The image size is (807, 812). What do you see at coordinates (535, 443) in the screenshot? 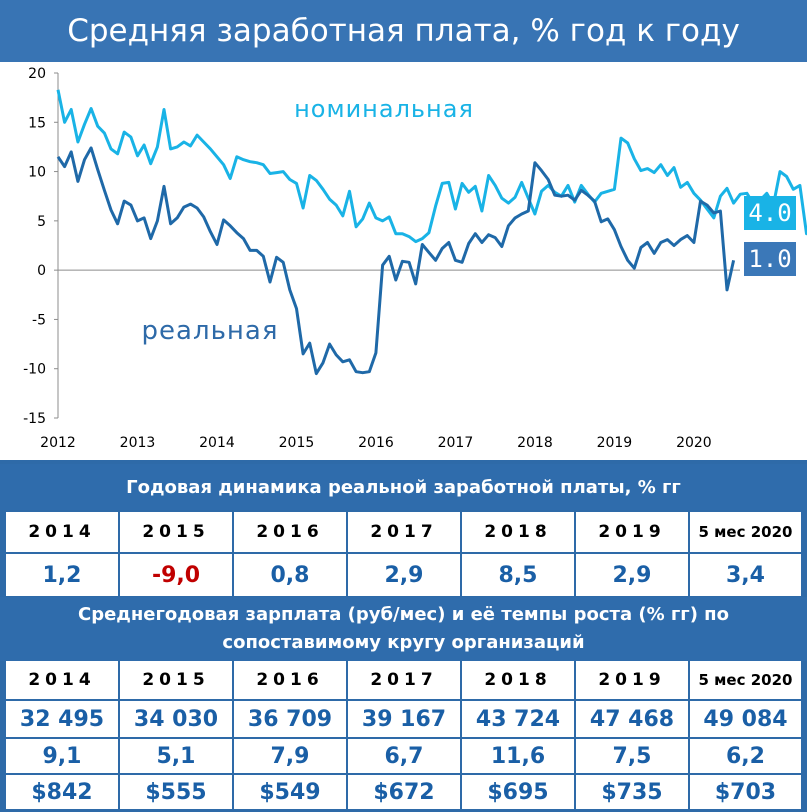
I see `x-tick-label-6: 2018` at bounding box center [535, 443].